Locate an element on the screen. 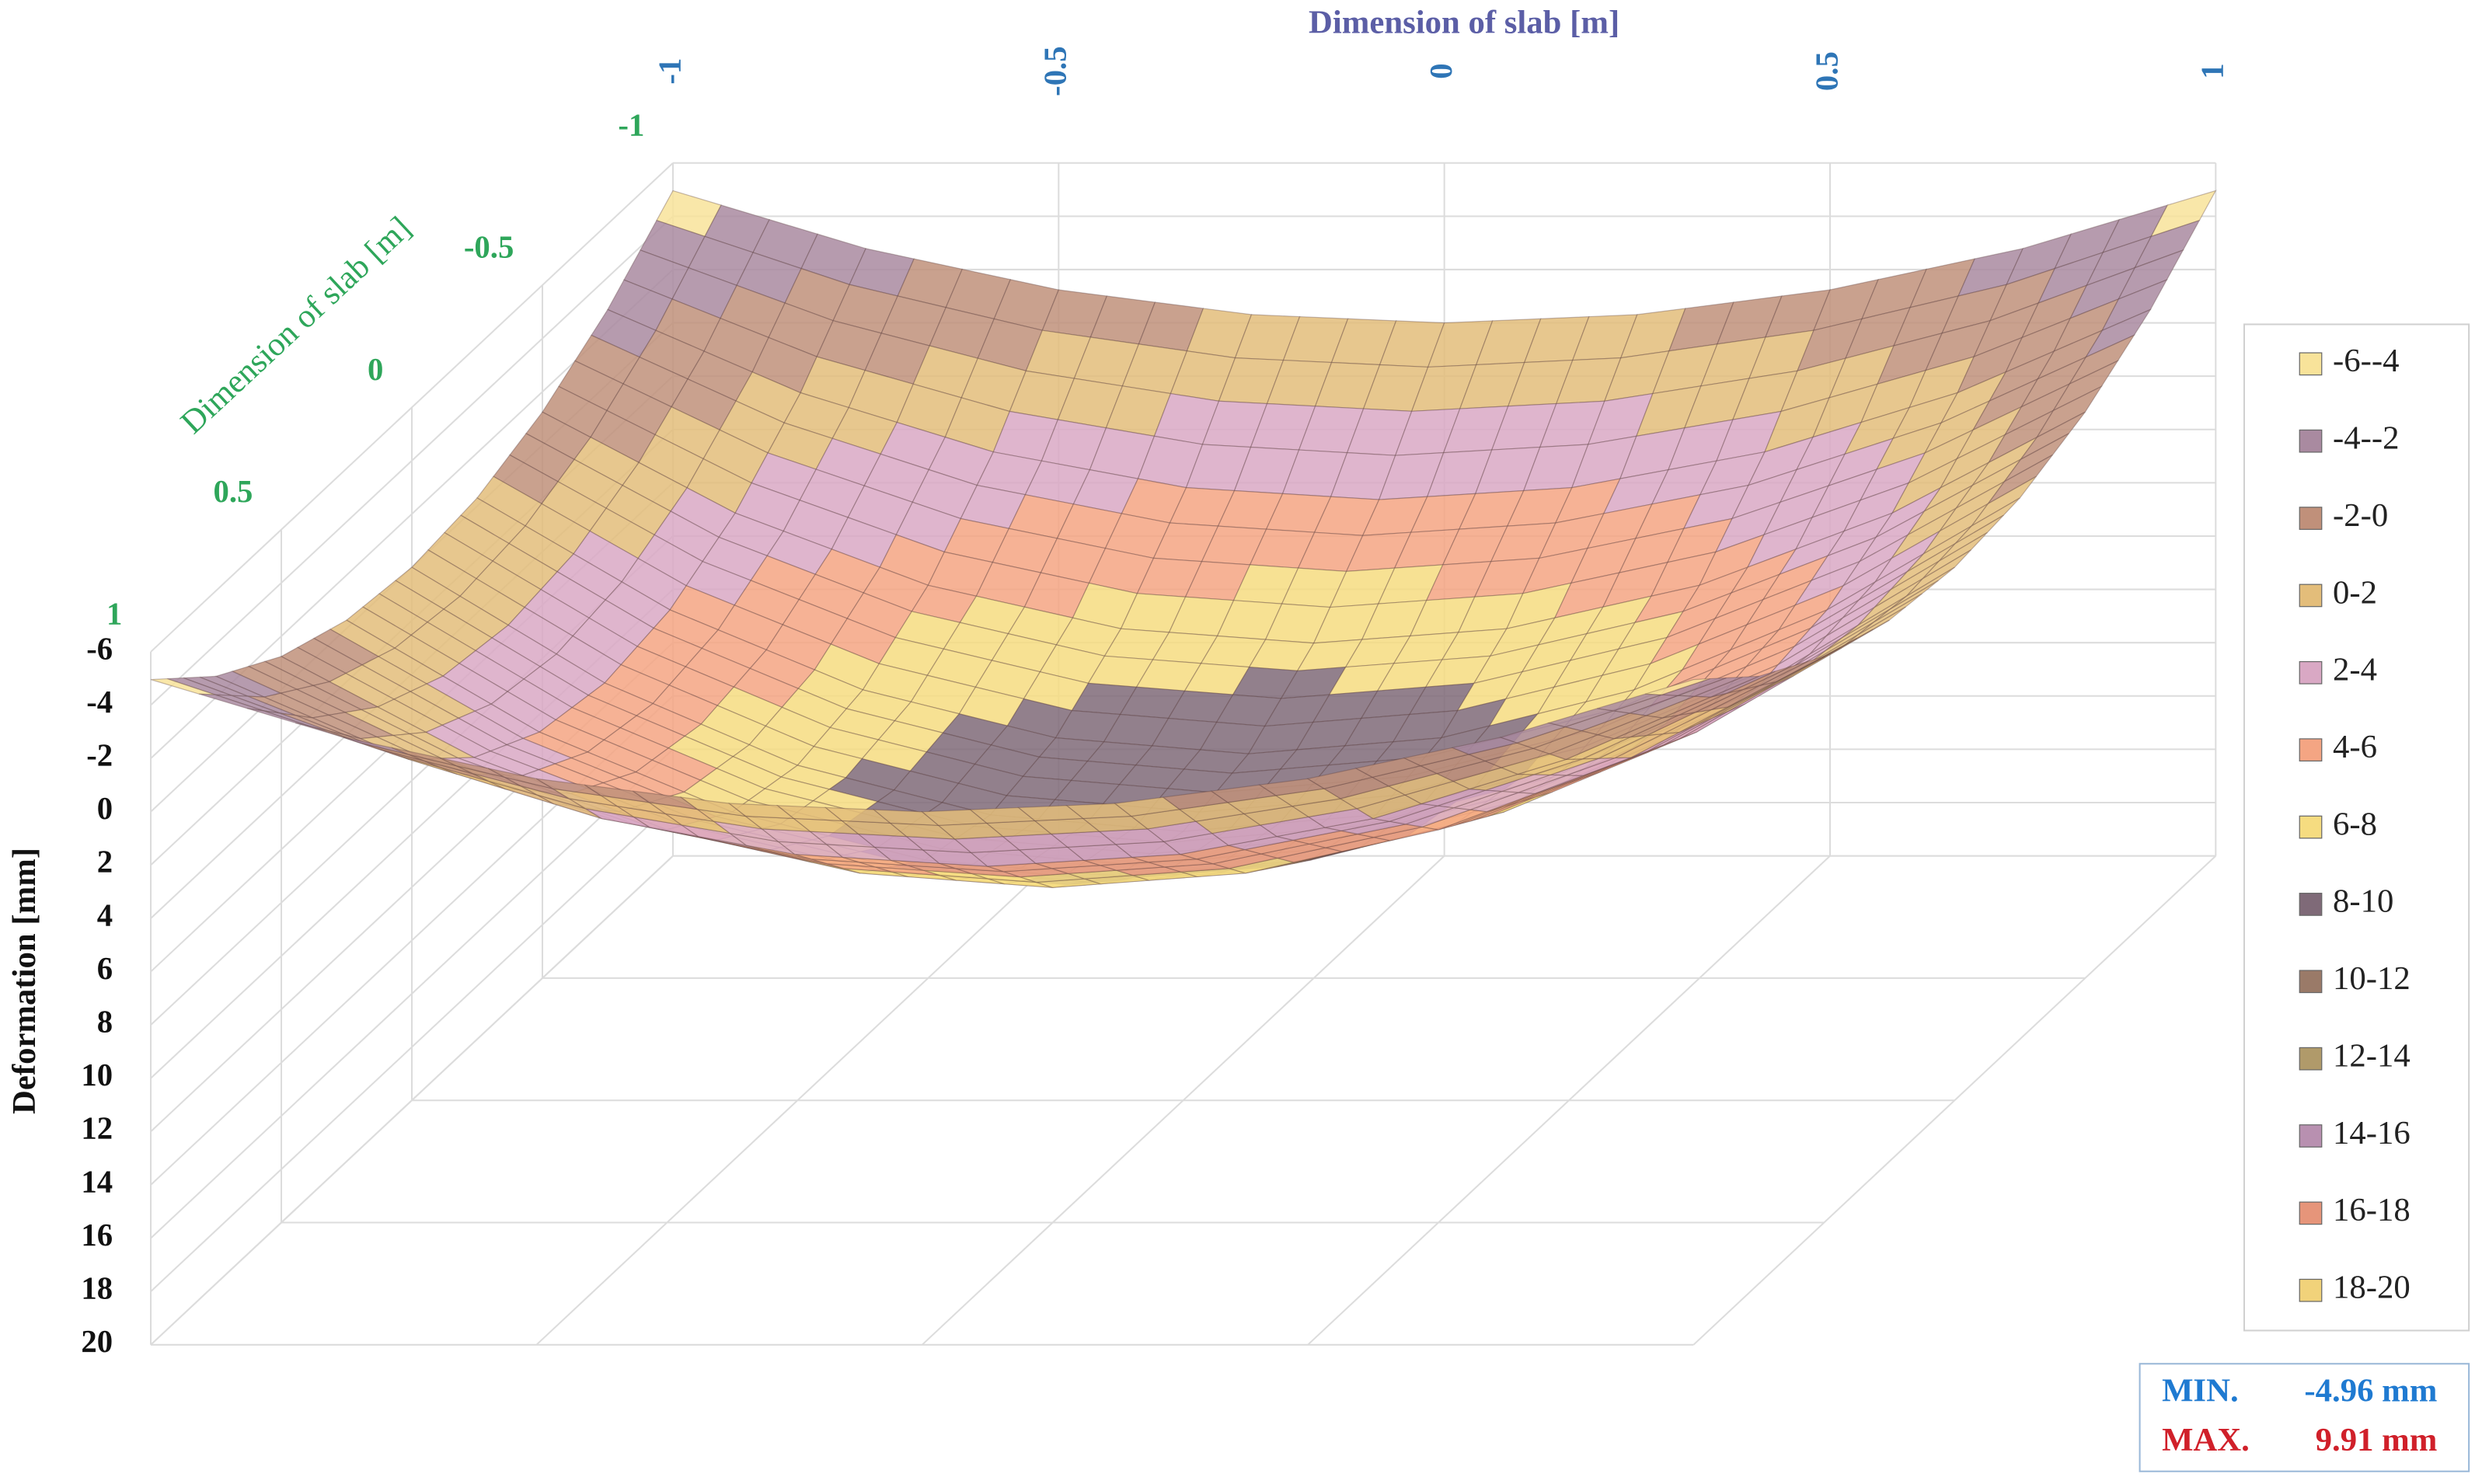  y-axis-title: Dimension of slab [m] is located at coordinates (296, 325).